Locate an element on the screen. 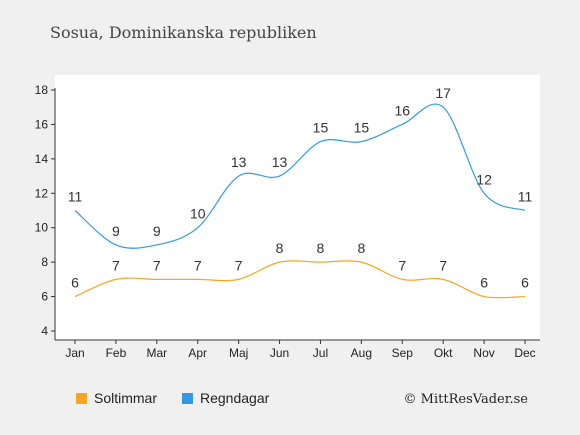  y-tick-label: 4 is located at coordinates (44, 331).